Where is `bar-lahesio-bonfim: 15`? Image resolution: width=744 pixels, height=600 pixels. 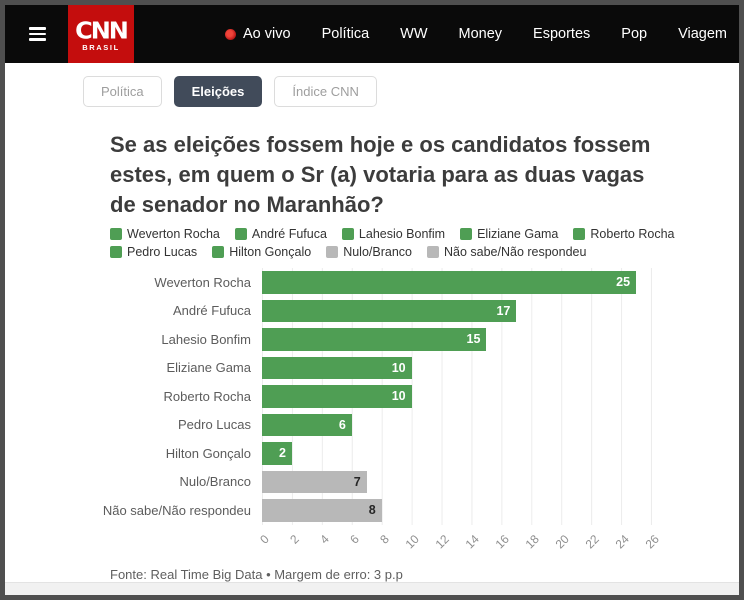 bar-lahesio-bonfim: 15 is located at coordinates (374, 339).